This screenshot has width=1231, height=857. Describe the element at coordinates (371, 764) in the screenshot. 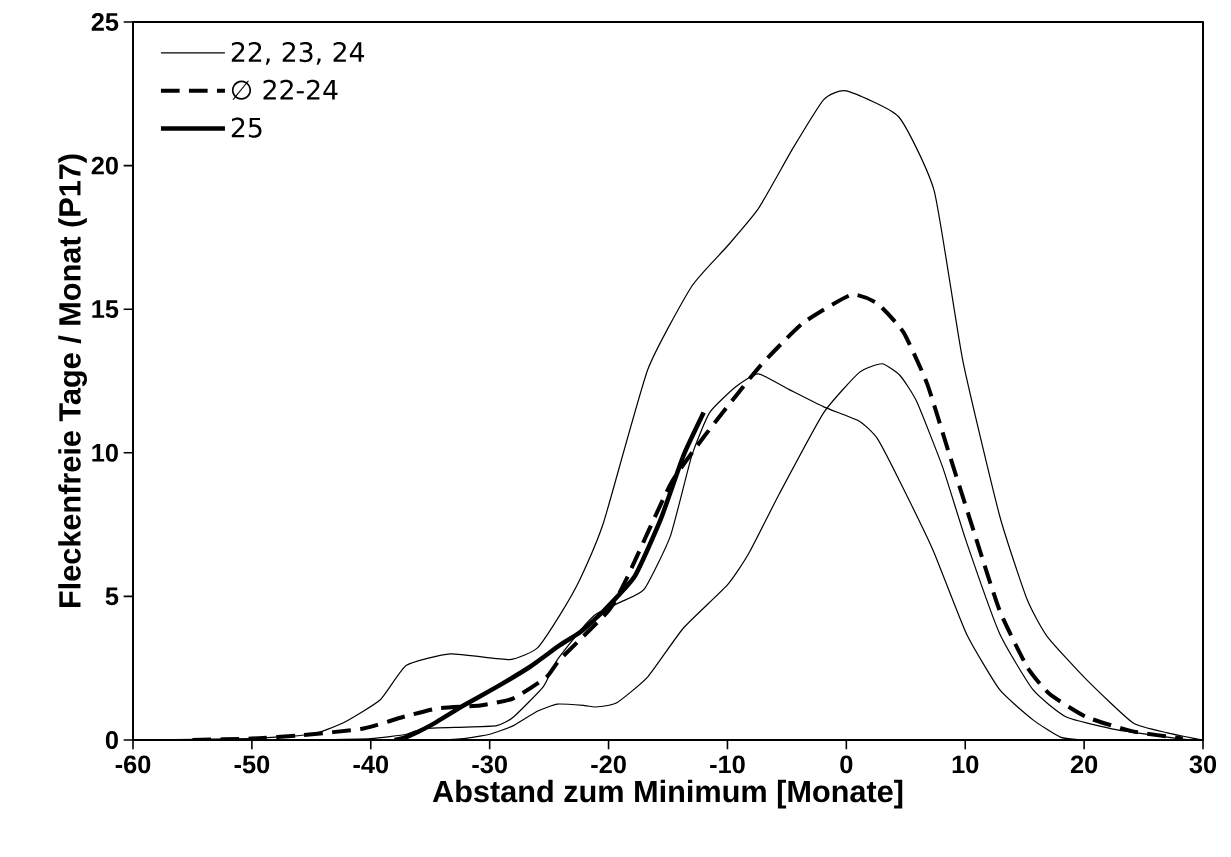

I see `x-tick-label: -40` at that location.